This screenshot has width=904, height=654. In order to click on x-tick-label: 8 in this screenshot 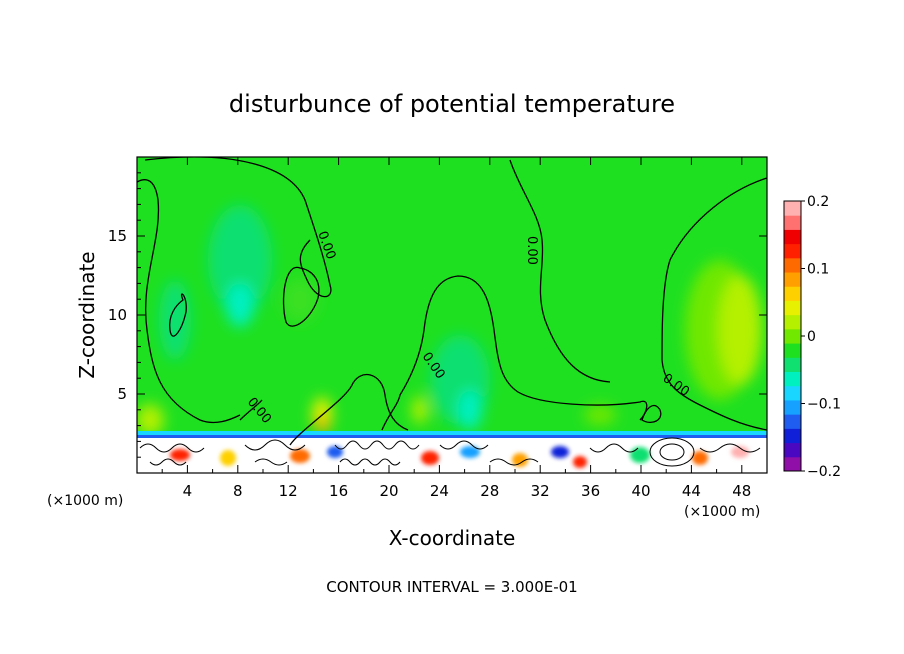, I will do `click(238, 491)`.